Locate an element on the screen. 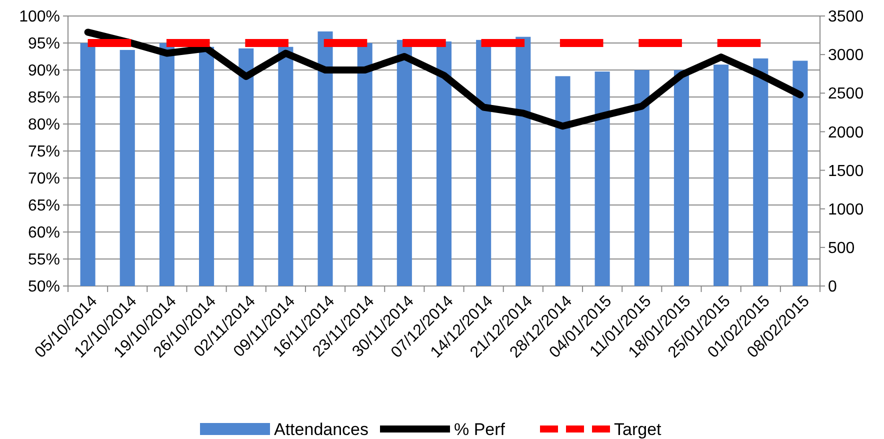 Image resolution: width=884 pixels, height=439 pixels. y-tick-label: 60% is located at coordinates (44, 233).